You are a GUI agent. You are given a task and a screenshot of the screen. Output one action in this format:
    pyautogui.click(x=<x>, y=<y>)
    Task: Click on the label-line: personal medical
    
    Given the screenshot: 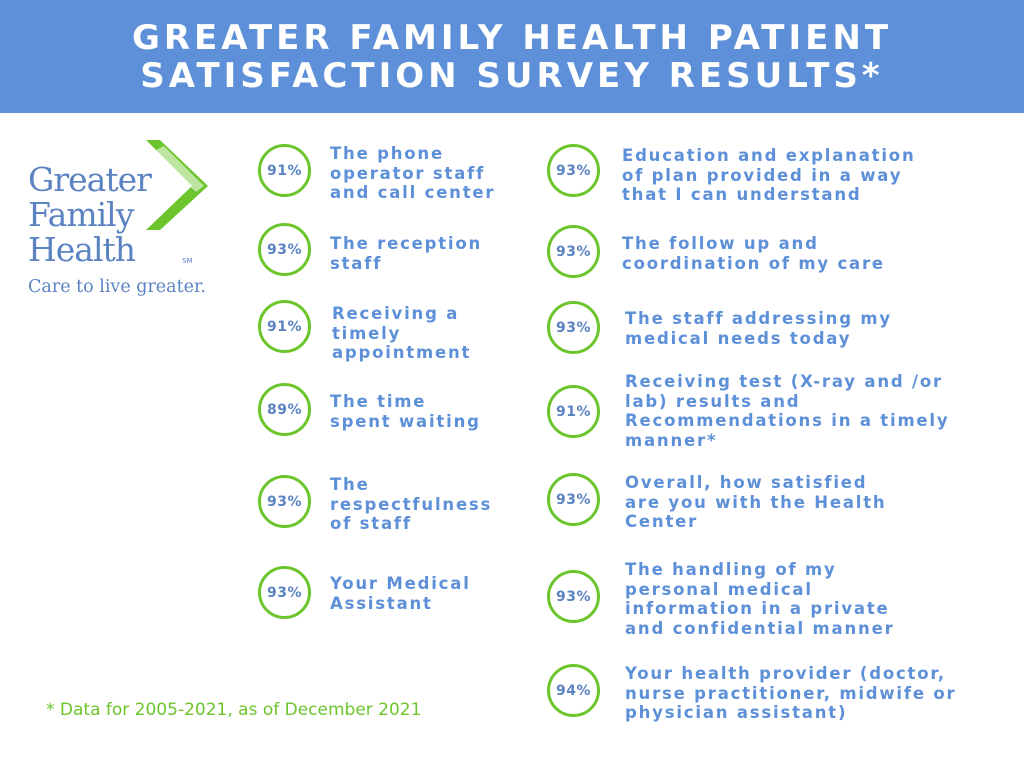 What is the action you would take?
    pyautogui.click(x=719, y=589)
    